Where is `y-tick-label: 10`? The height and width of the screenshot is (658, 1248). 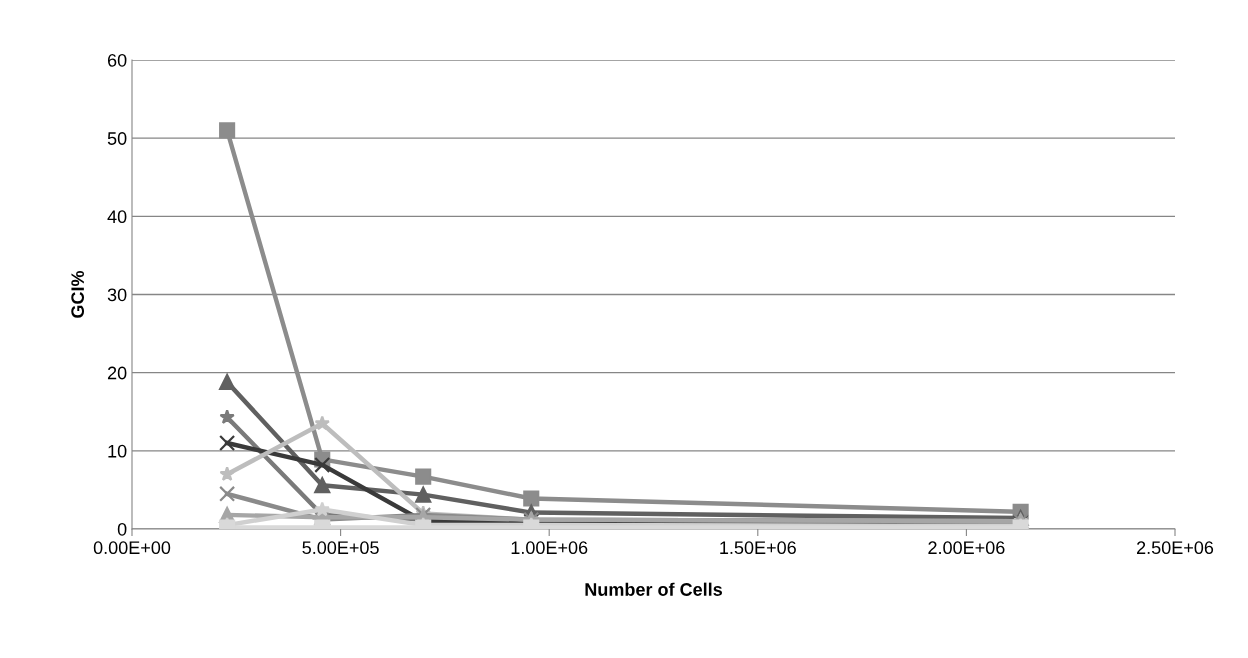
y-tick-label: 10 is located at coordinates (117, 451).